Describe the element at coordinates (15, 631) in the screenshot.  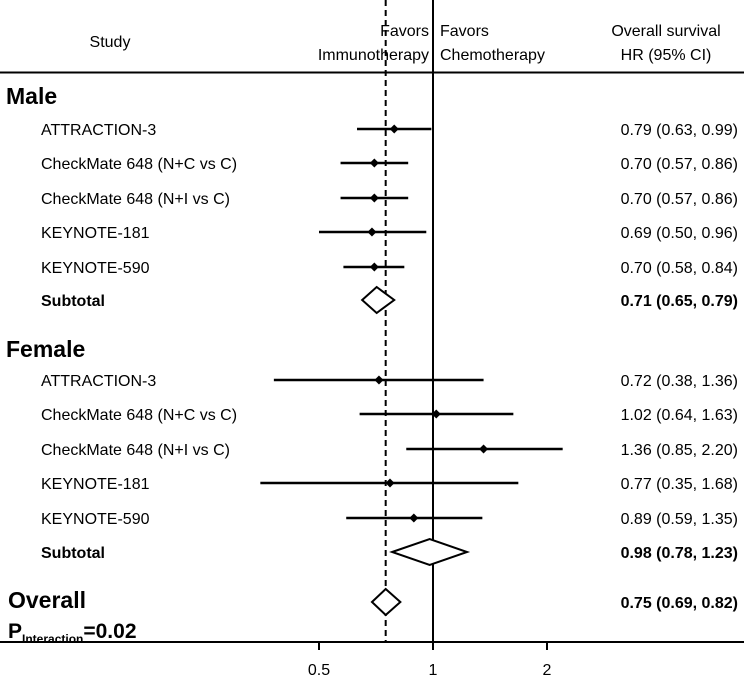
I see `p-interaction-prefix: P` at that location.